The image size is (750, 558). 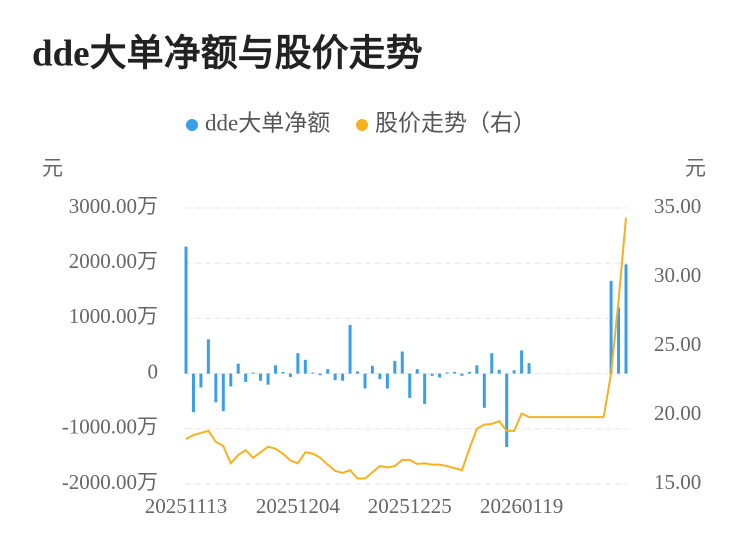 I want to click on x-tick-label: 20251113, so click(x=186, y=506).